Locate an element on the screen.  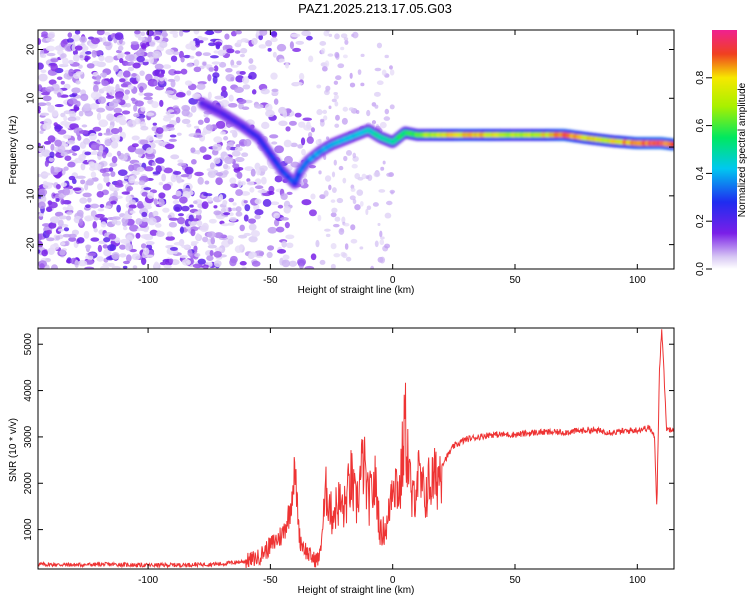
snr-x-tick-label: -50 is located at coordinates (270, 580).